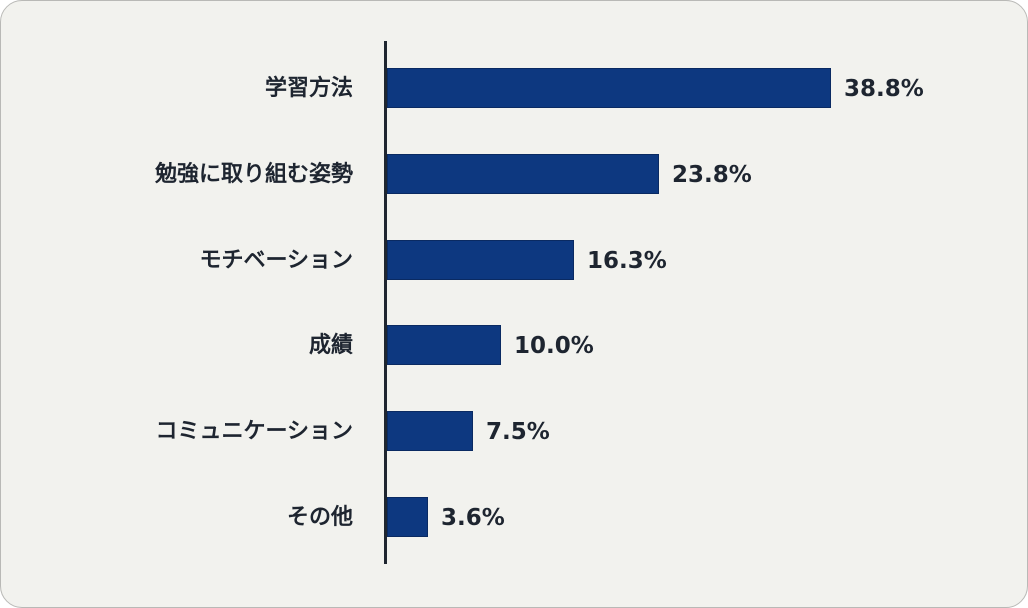 Image resolution: width=1028 pixels, height=608 pixels. I want to click on category-label: 勉強に取り組む姿勢, so click(253, 174).